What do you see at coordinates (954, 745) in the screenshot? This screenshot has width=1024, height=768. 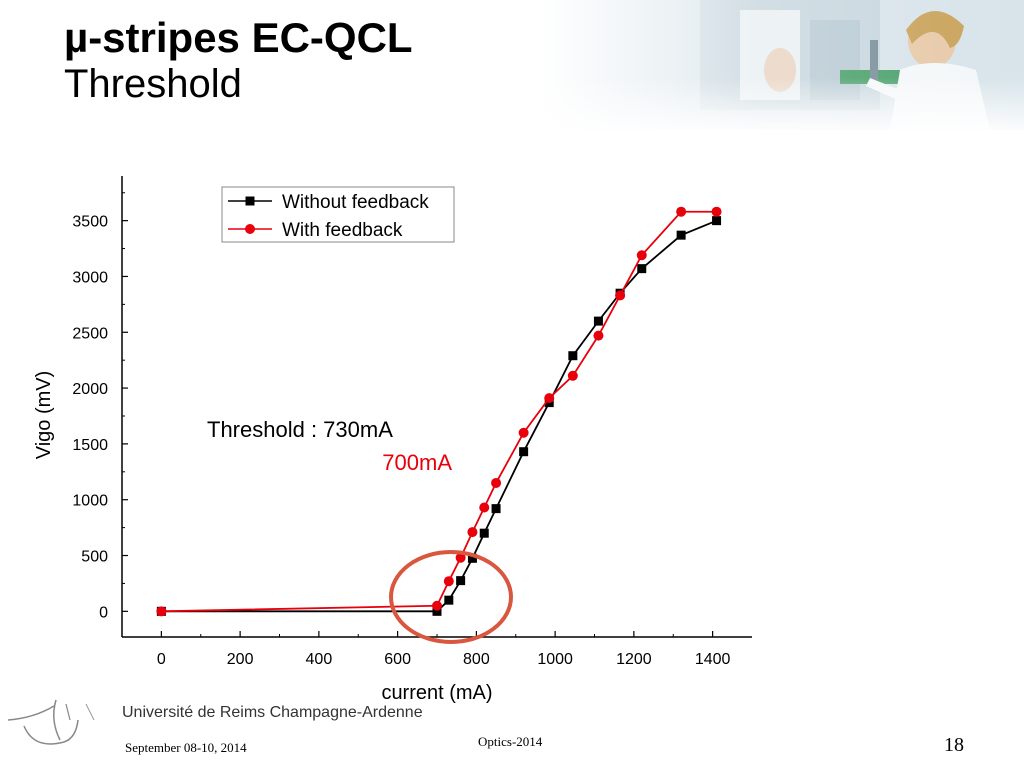 I see `page-number: 18` at bounding box center [954, 745].